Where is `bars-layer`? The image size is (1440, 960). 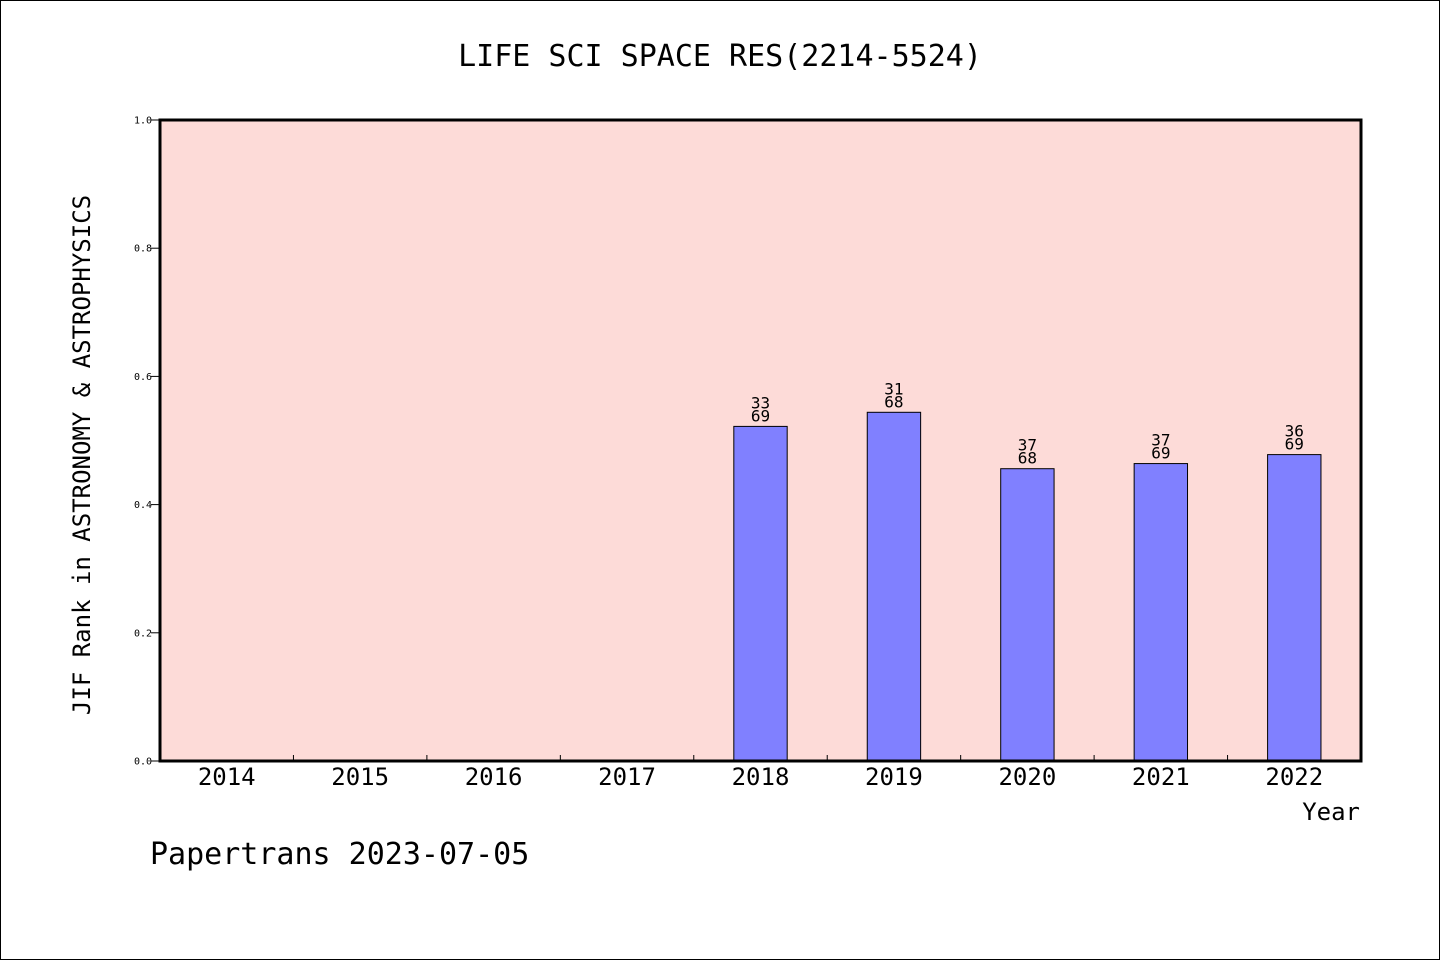 bars-layer is located at coordinates (1027, 586).